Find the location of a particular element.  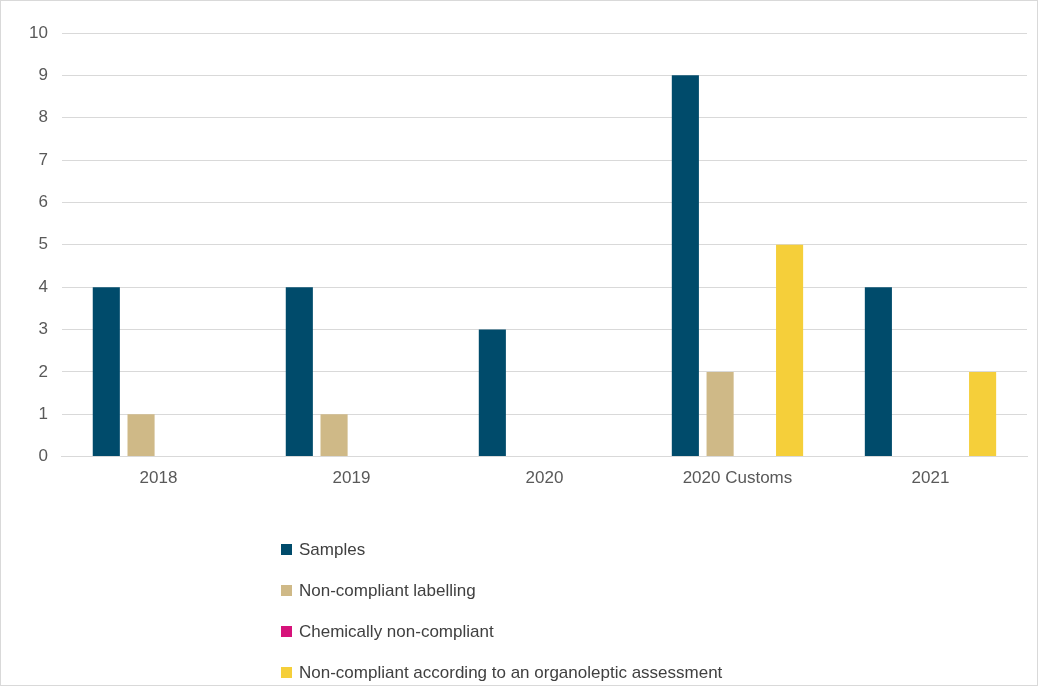

legend-label: Samples is located at coordinates (332, 549).